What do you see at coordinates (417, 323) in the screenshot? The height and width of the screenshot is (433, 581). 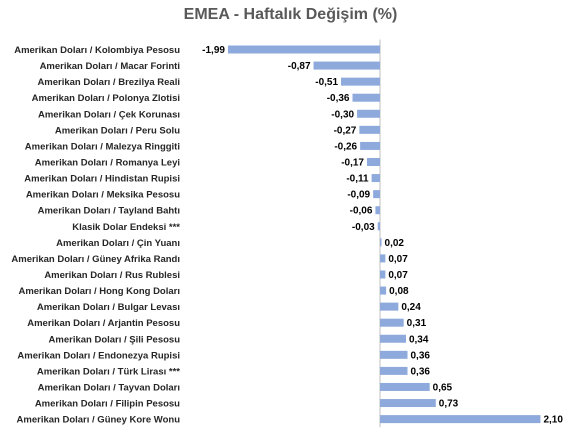 I see `value-label: 0,31` at bounding box center [417, 323].